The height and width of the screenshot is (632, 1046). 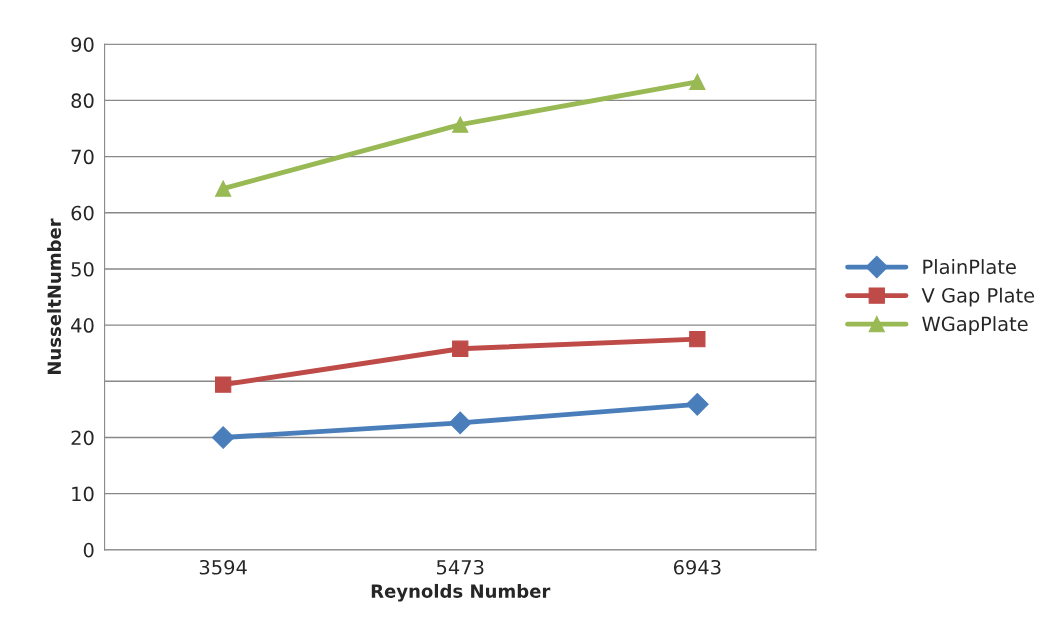 What do you see at coordinates (461, 592) in the screenshot?
I see `x-axis-title: Reynolds Number` at bounding box center [461, 592].